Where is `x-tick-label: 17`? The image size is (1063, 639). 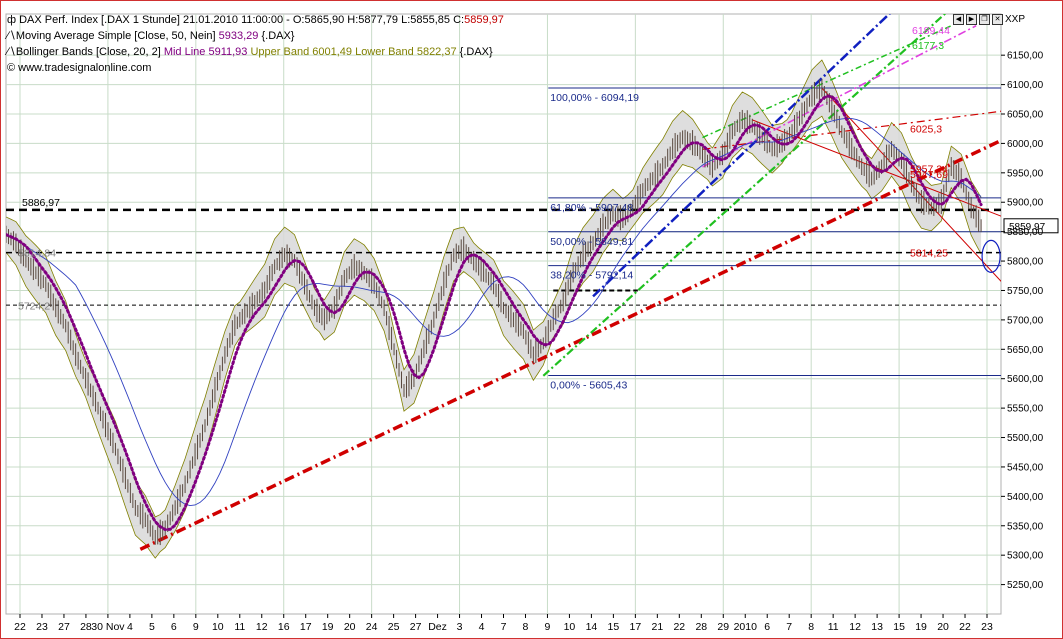
x-tick-label: 17 is located at coordinates (306, 627).